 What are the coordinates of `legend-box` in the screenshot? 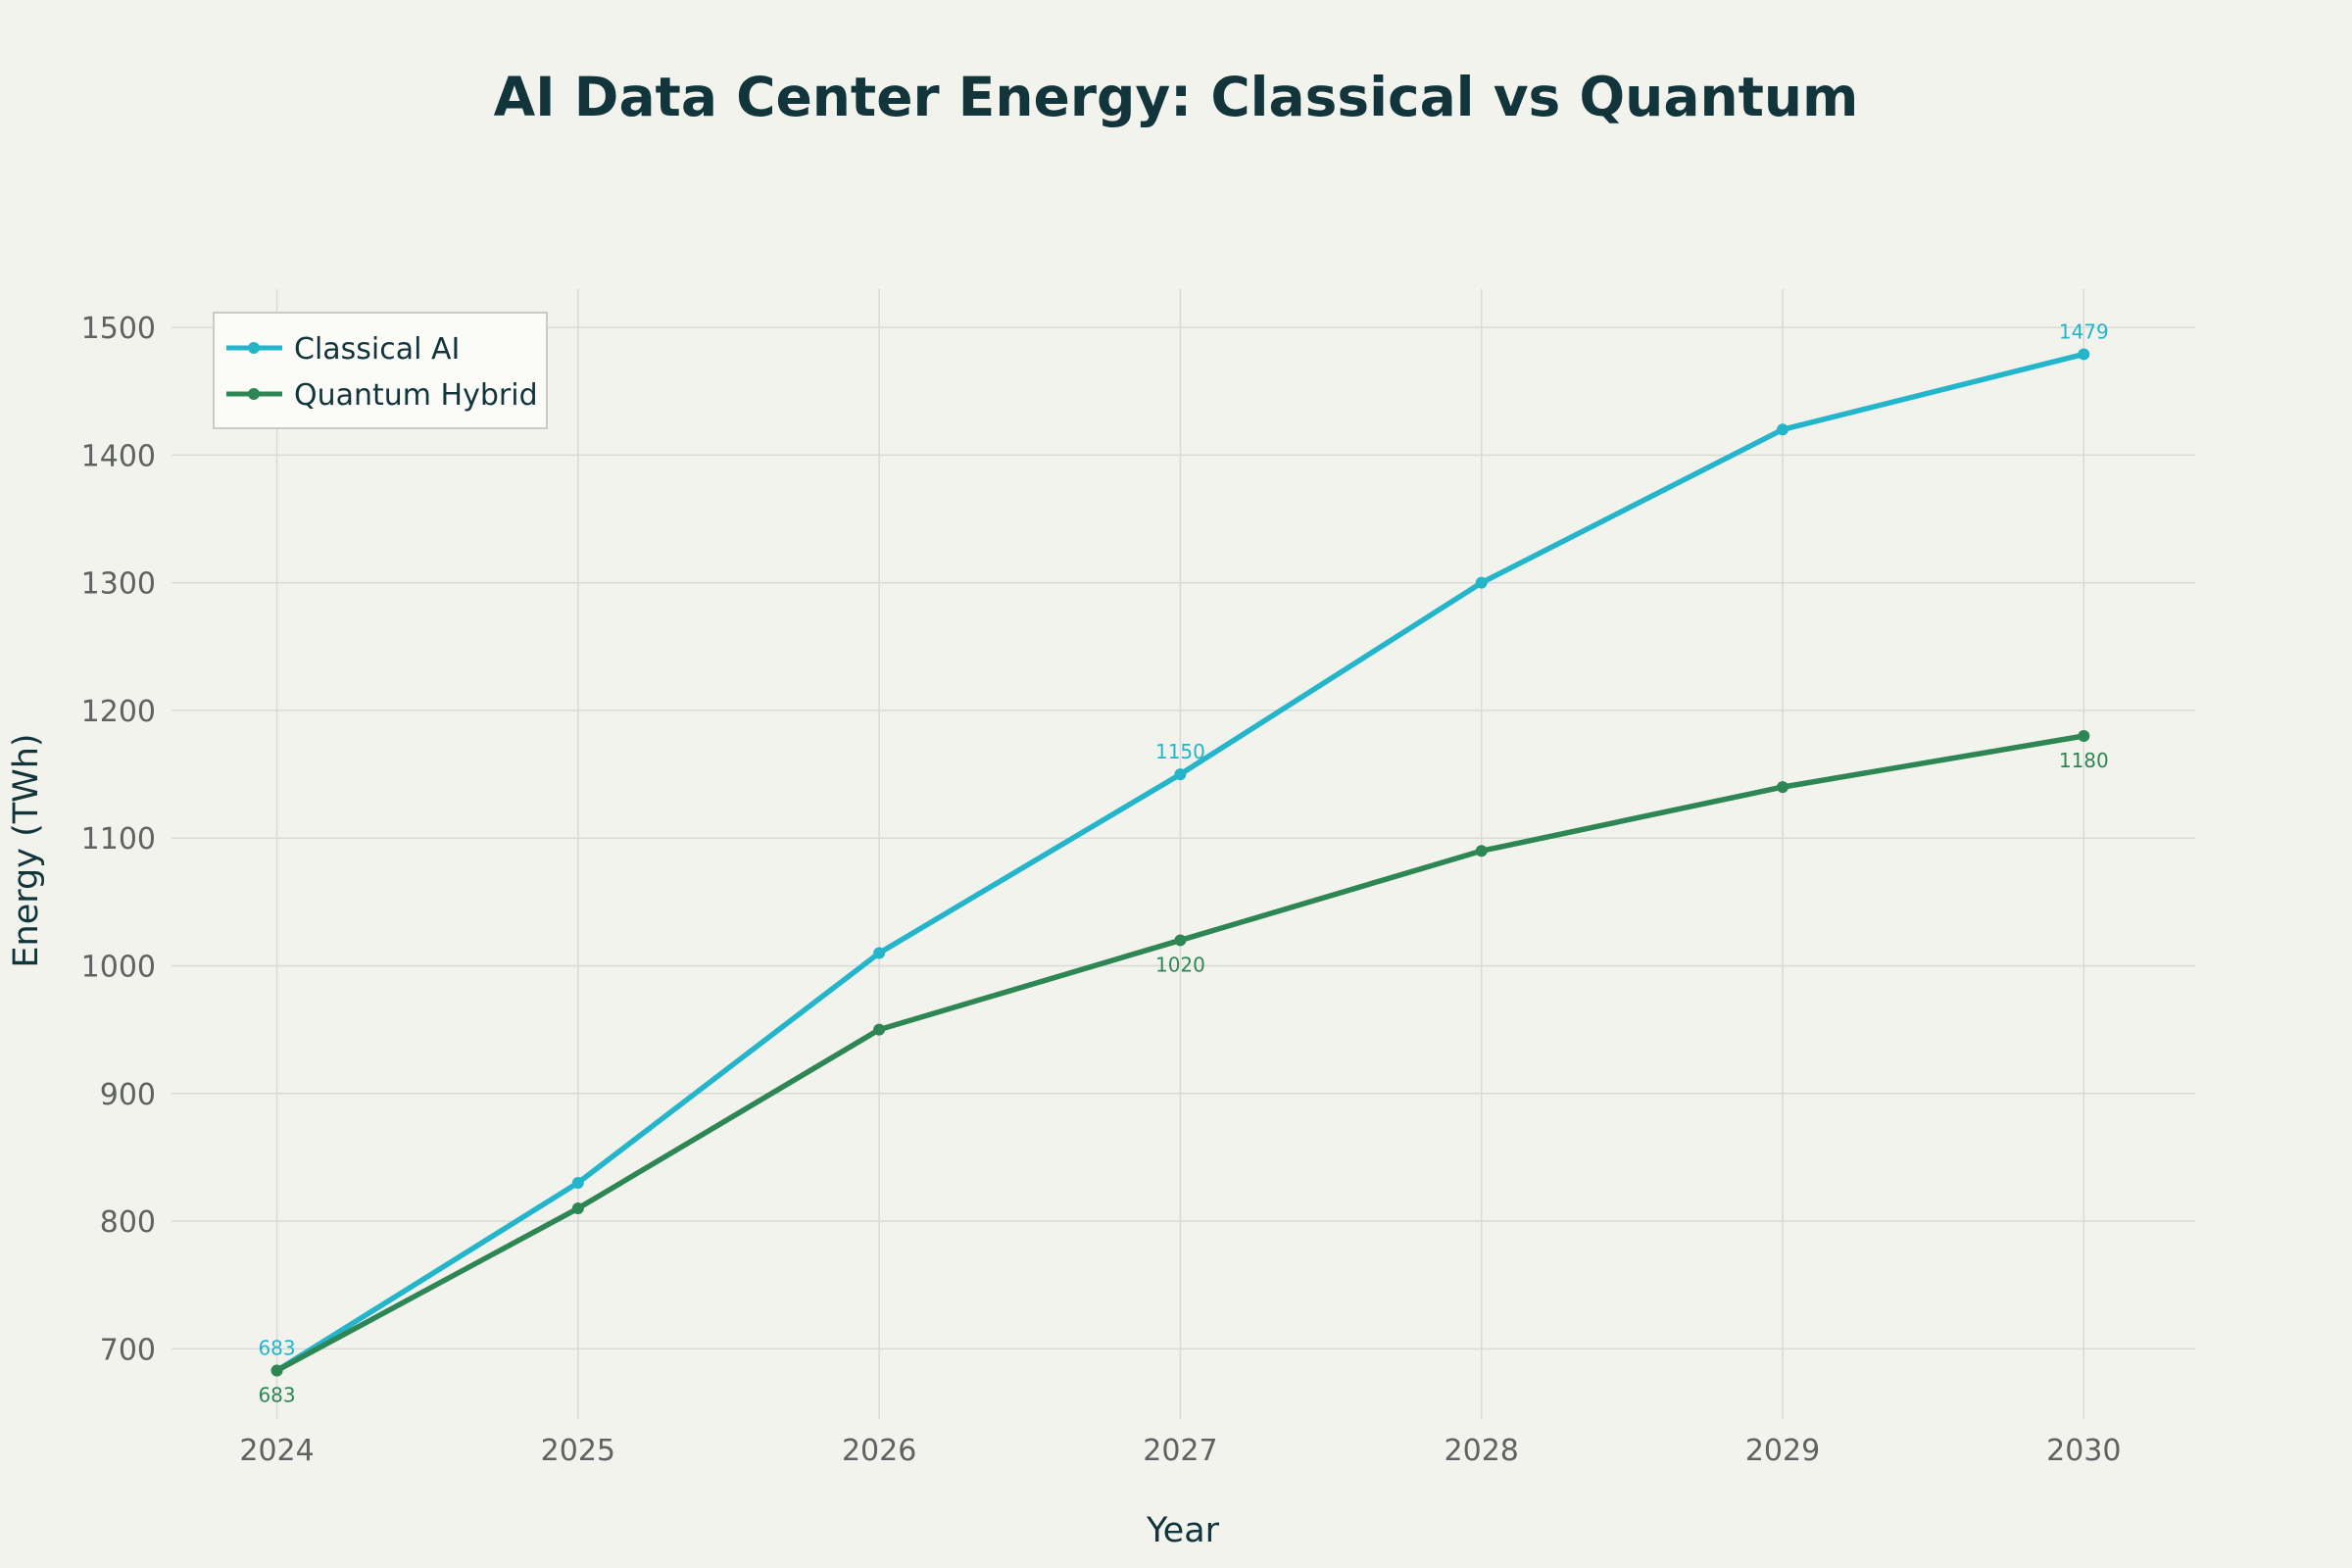 It's located at (380, 370).